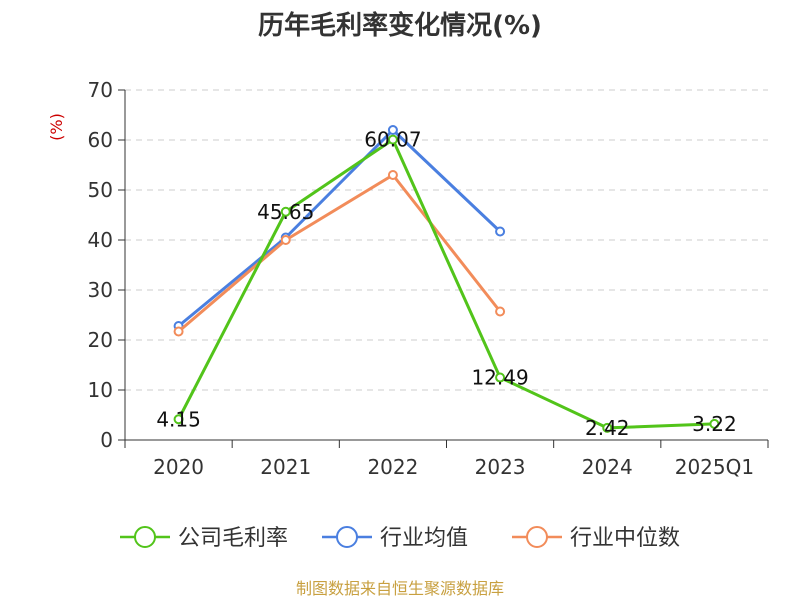 The image size is (800, 600). I want to click on legend: 公司毛利率 行业均值 行业中位数, so click(400, 538).